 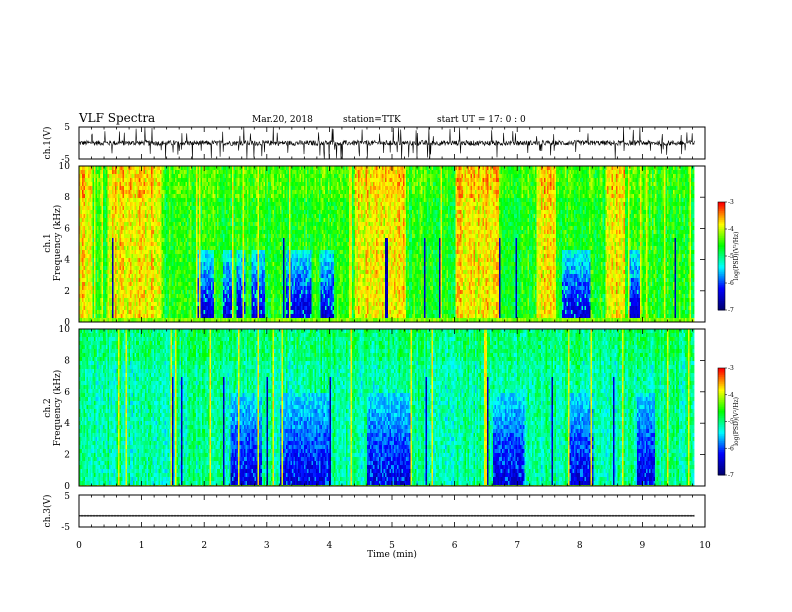 I want to click on ch1-spec-ylabel-line2: Frequency (kHz), so click(x=57, y=243).